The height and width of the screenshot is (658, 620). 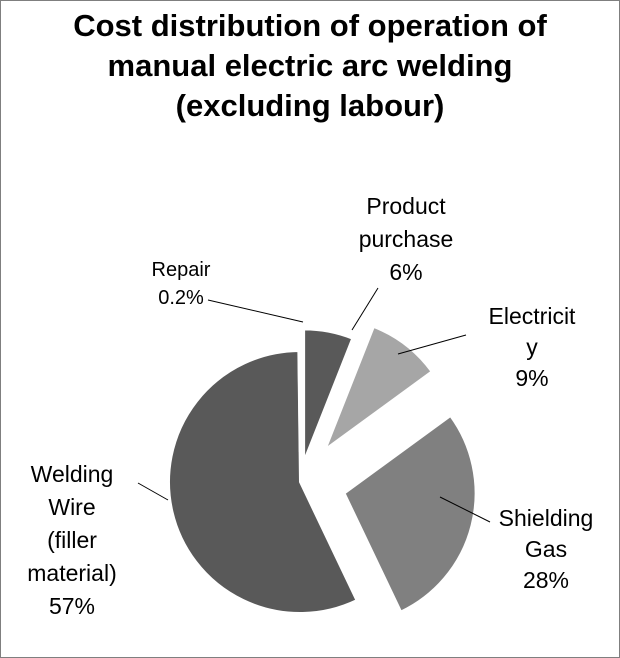 What do you see at coordinates (432, 344) in the screenshot?
I see `leader-line-electricity` at bounding box center [432, 344].